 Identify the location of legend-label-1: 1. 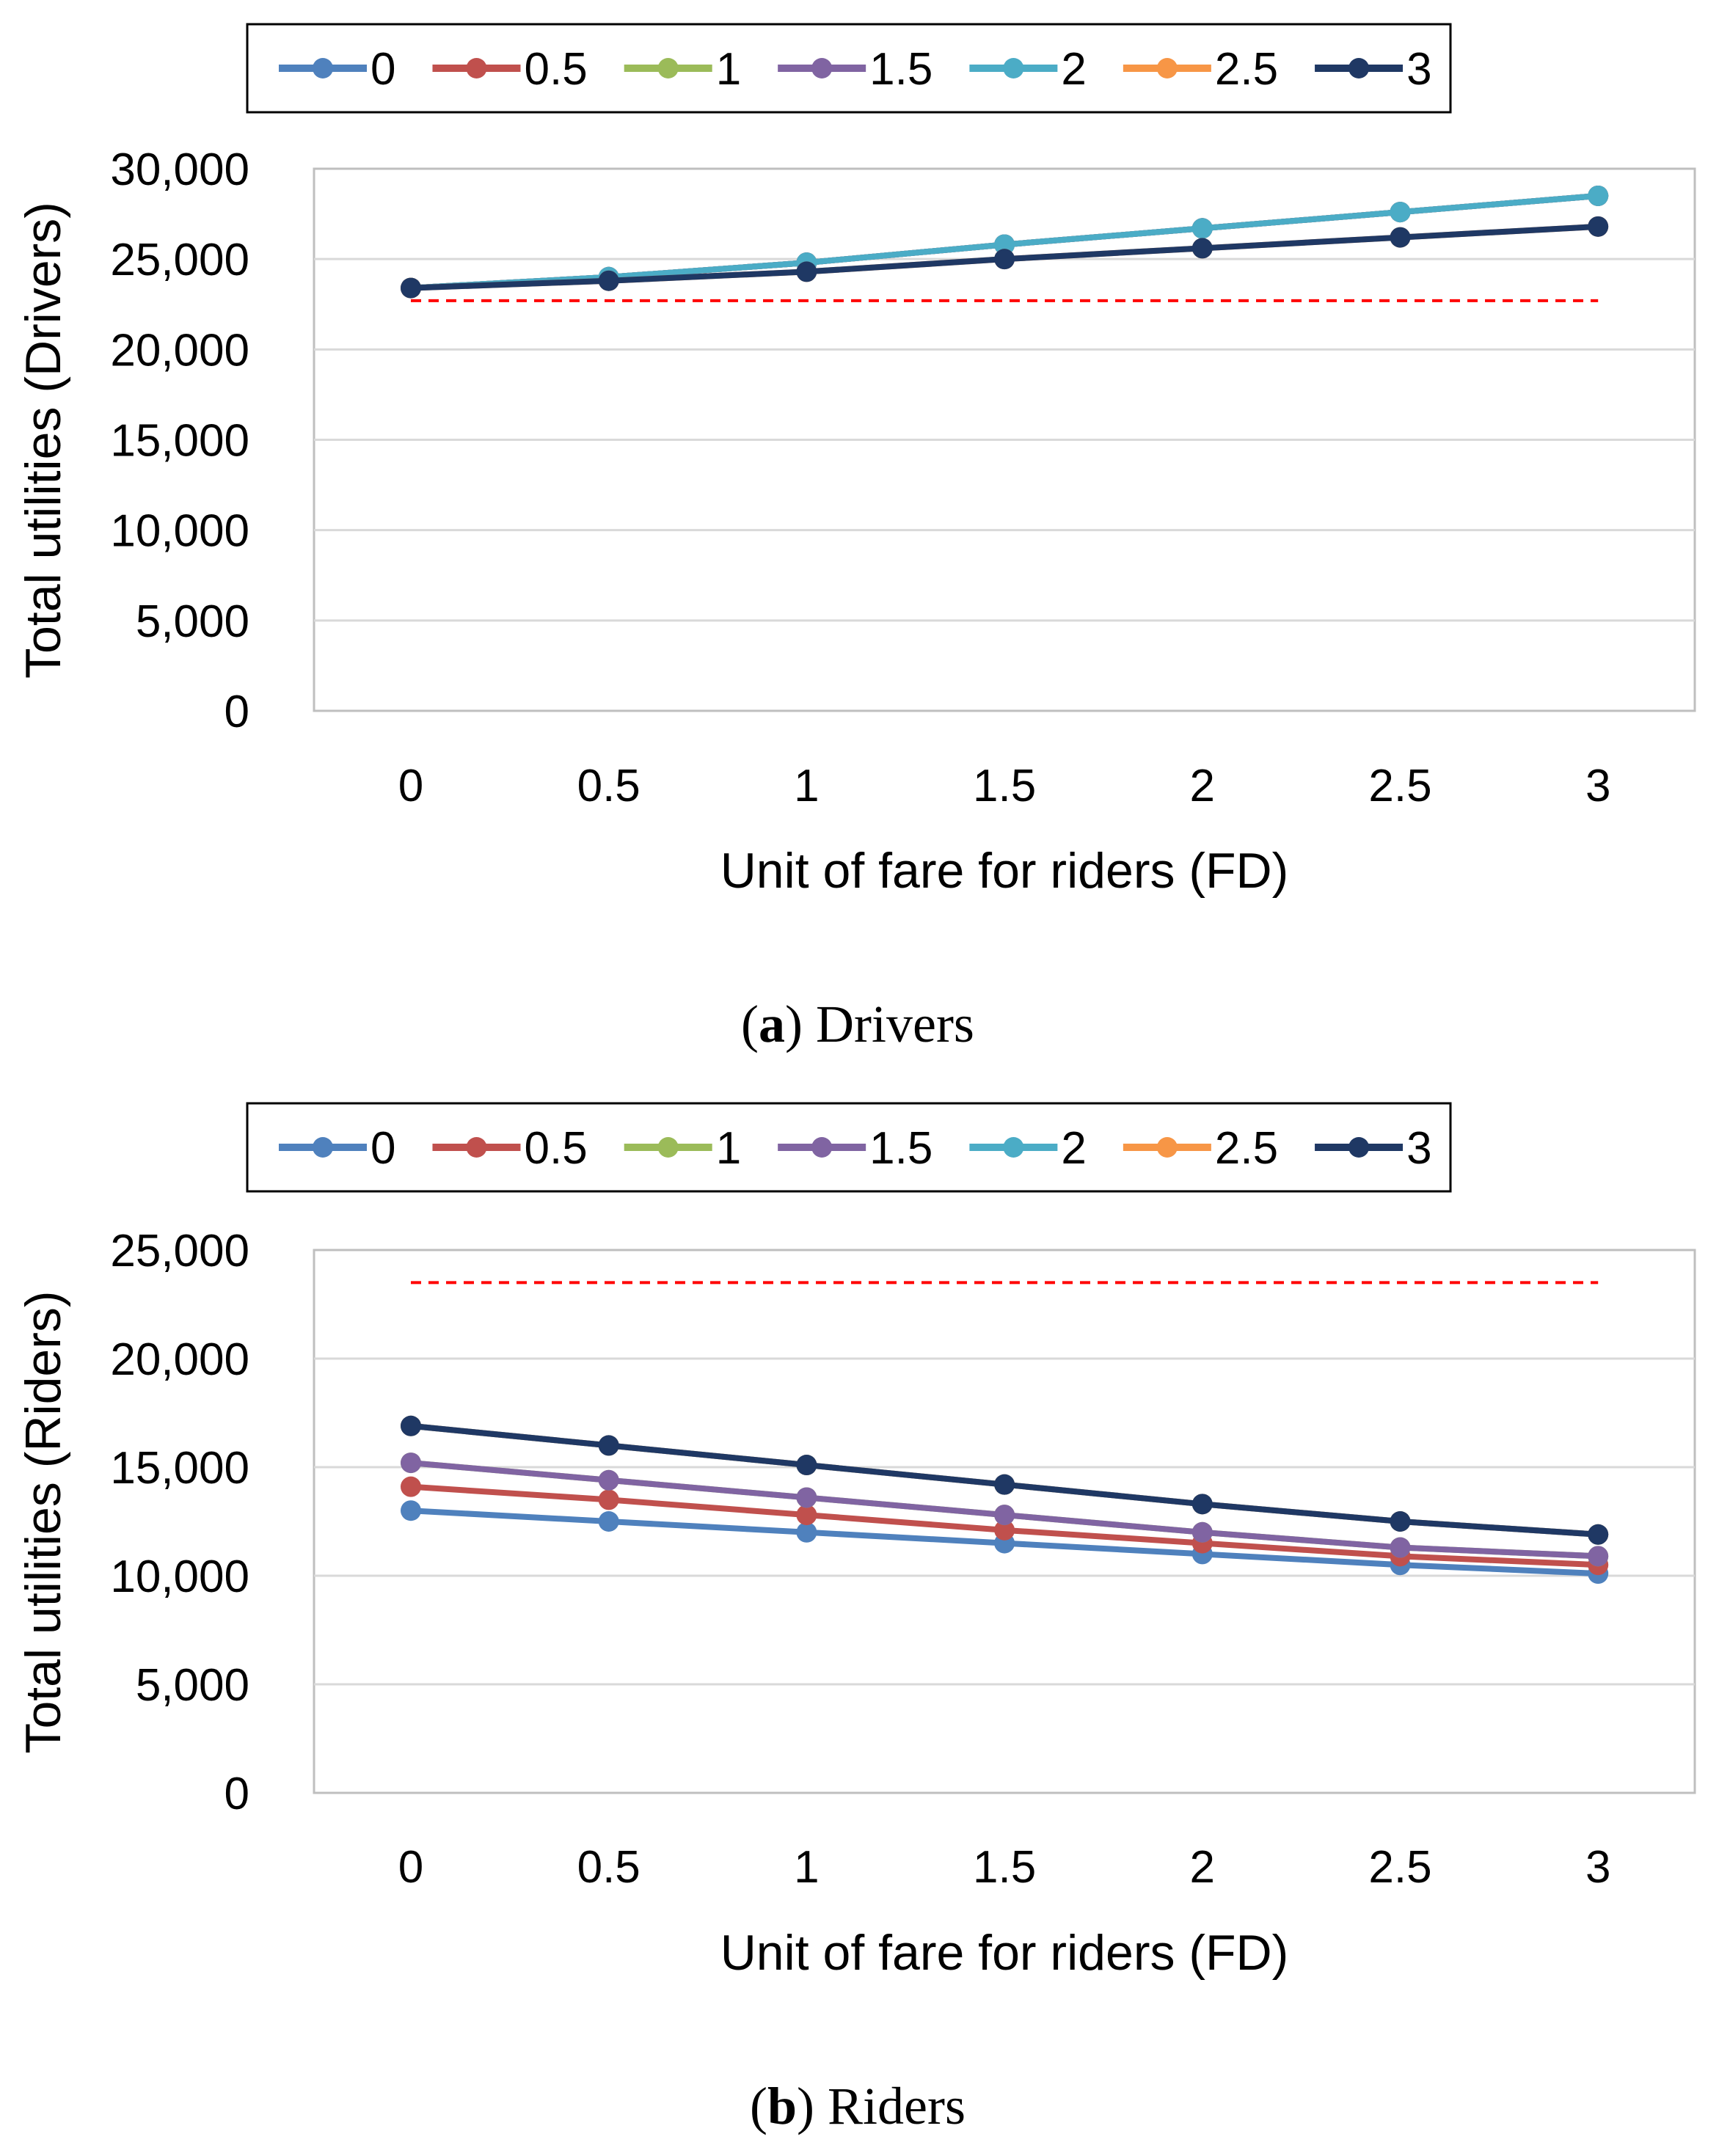
(729, 69).